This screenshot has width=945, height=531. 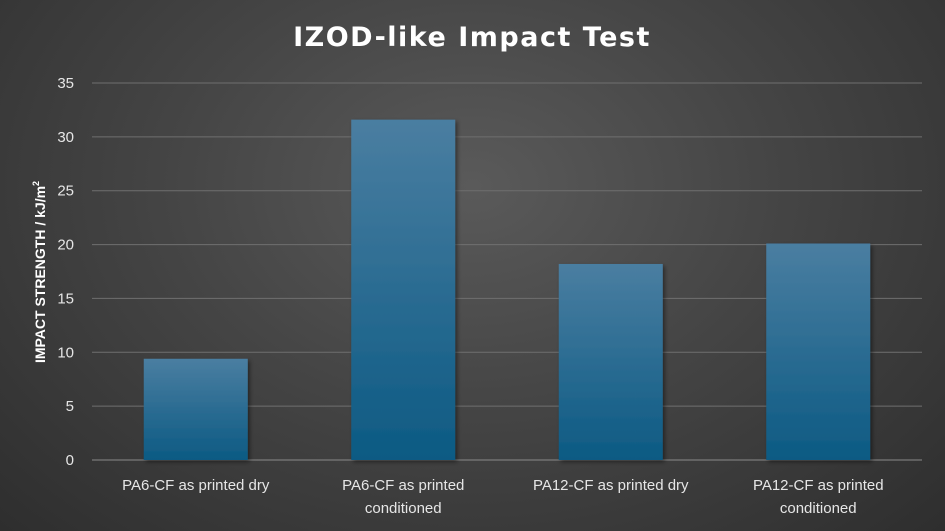 What do you see at coordinates (403, 485) in the screenshot?
I see `x-category-label-line: PA6-CF as printed` at bounding box center [403, 485].